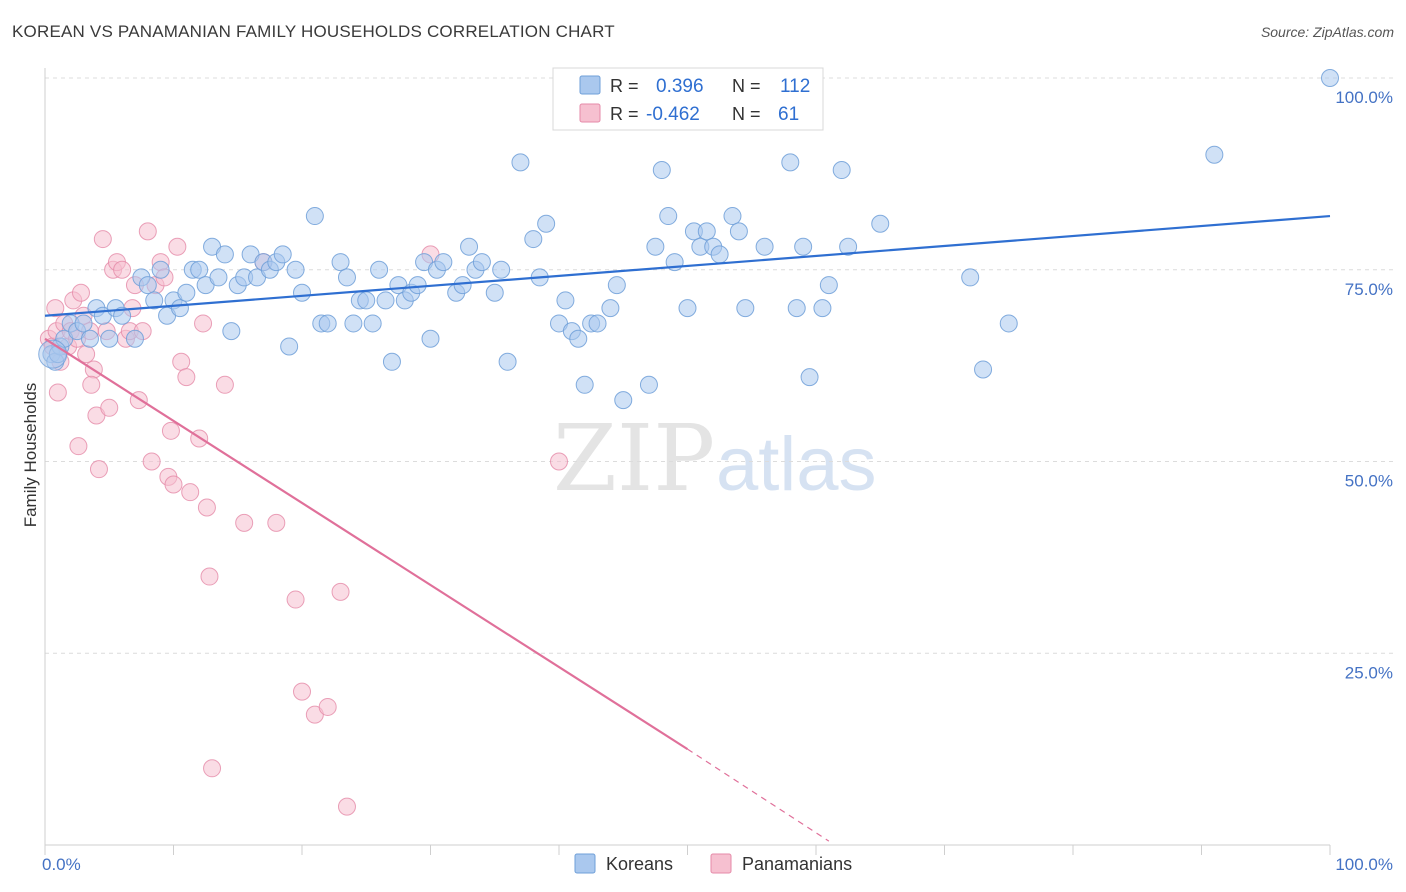 The image size is (1406, 892). Describe the element at coordinates (624, 86) in the screenshot. I see `legend-r-label-1: R =` at that location.